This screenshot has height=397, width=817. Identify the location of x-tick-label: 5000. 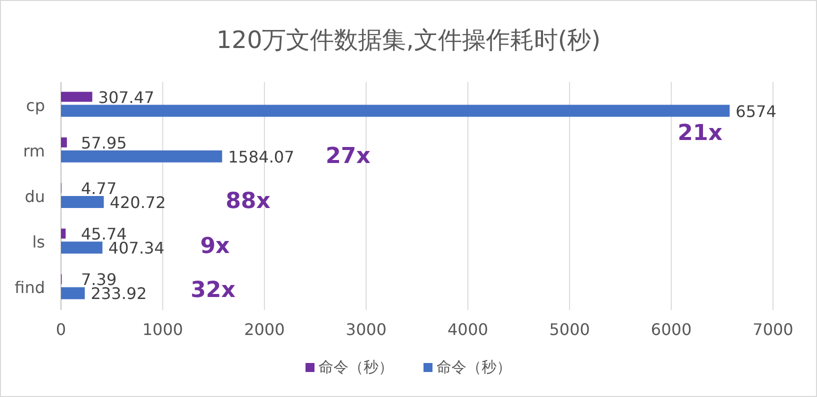
(569, 329).